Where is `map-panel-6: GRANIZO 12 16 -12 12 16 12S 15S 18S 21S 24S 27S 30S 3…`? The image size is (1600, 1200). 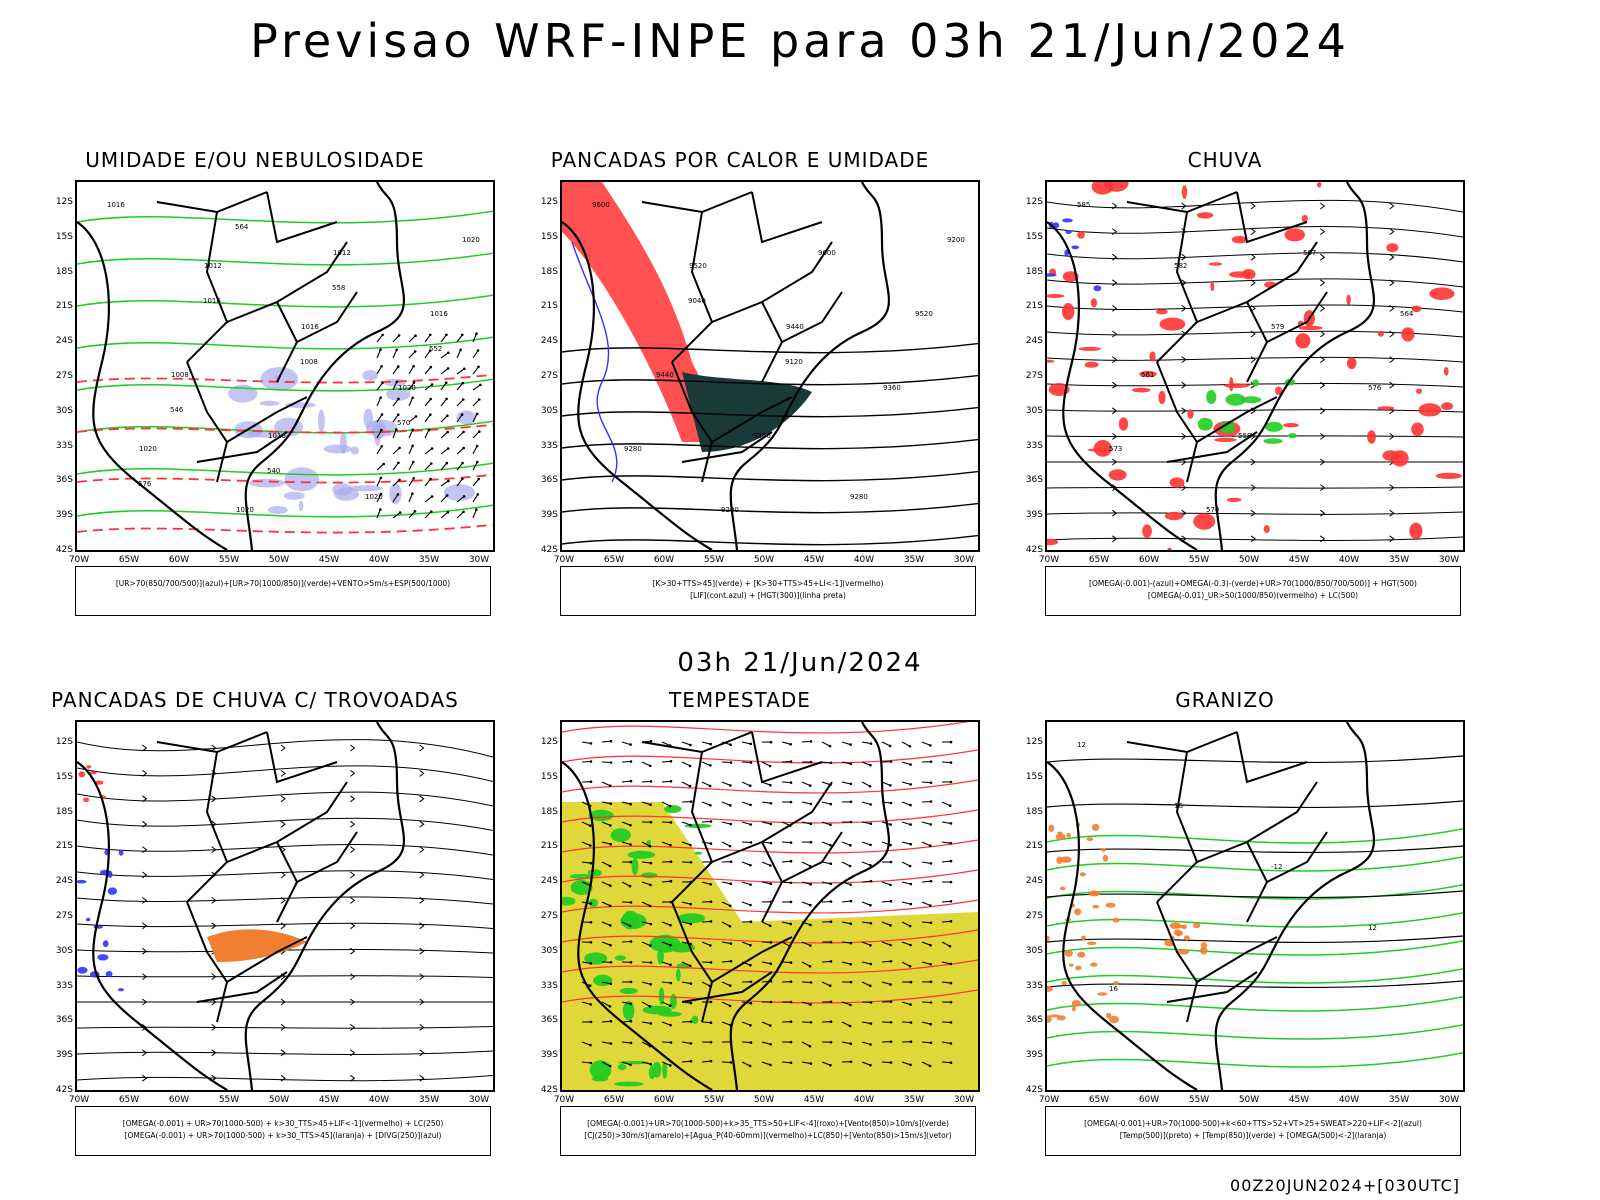 map-panel-6: GRANIZO 12 16 -12 12 16 12S 15S 18S 21S 24S 27S 30S 3… is located at coordinates (1225, 922).